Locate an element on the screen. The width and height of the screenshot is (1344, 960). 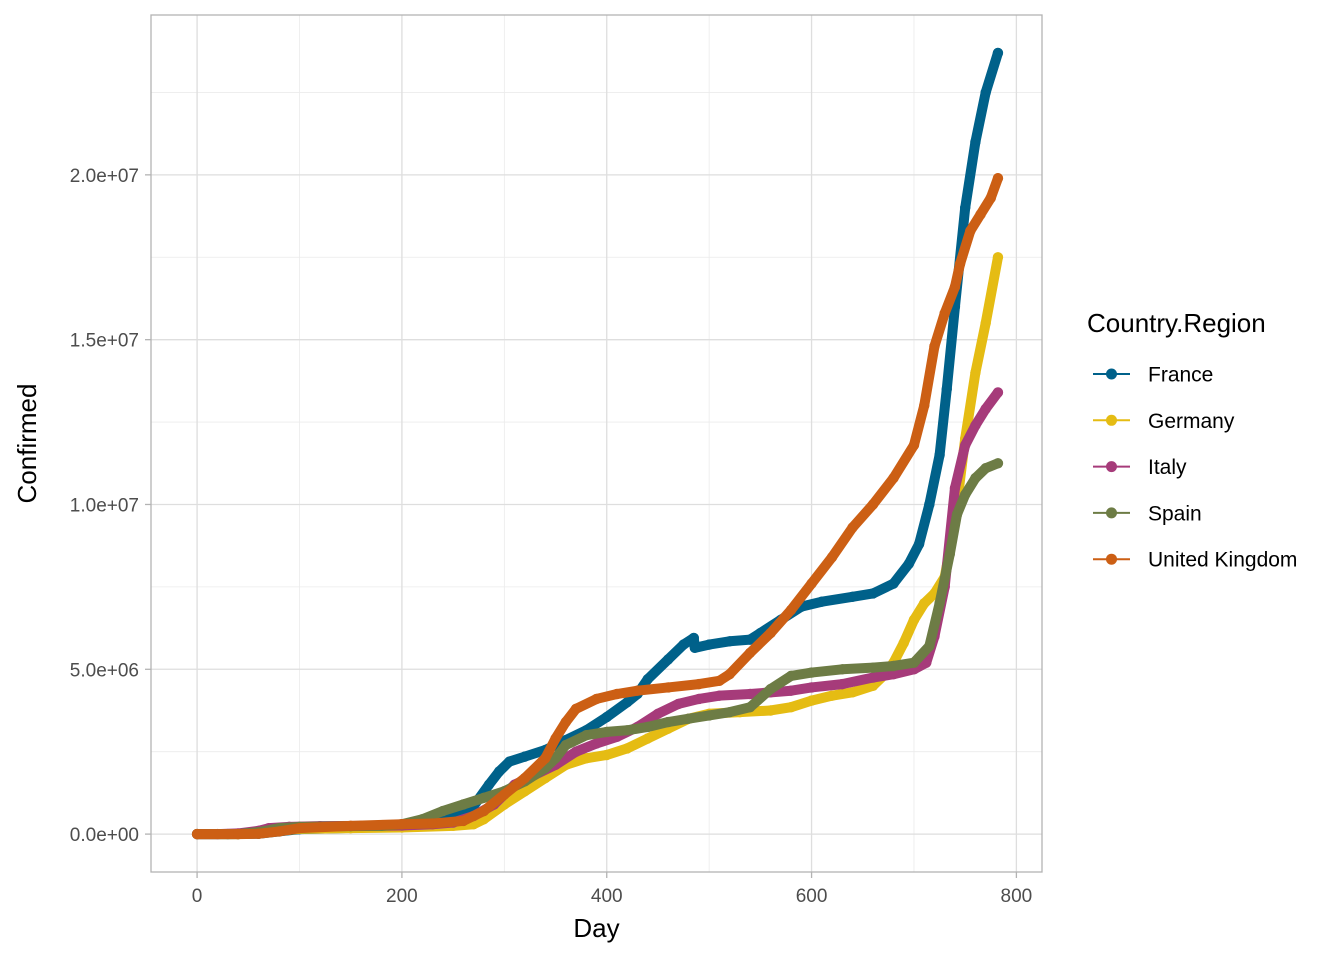
legend-item: United Kingdom is located at coordinates (1195, 560).